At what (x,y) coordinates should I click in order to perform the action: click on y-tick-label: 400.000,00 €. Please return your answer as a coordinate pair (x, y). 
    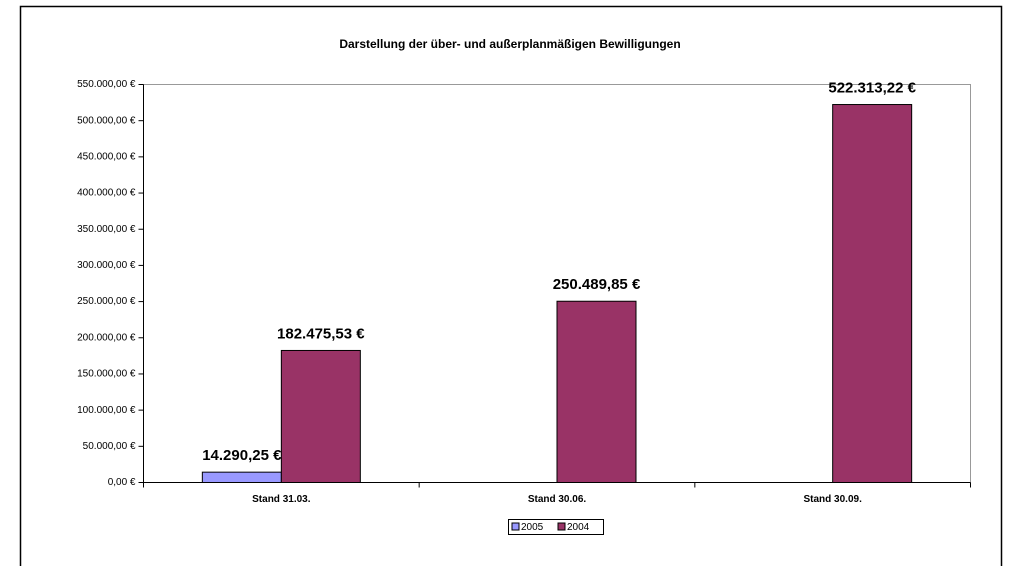
    Looking at the image, I should click on (106, 193).